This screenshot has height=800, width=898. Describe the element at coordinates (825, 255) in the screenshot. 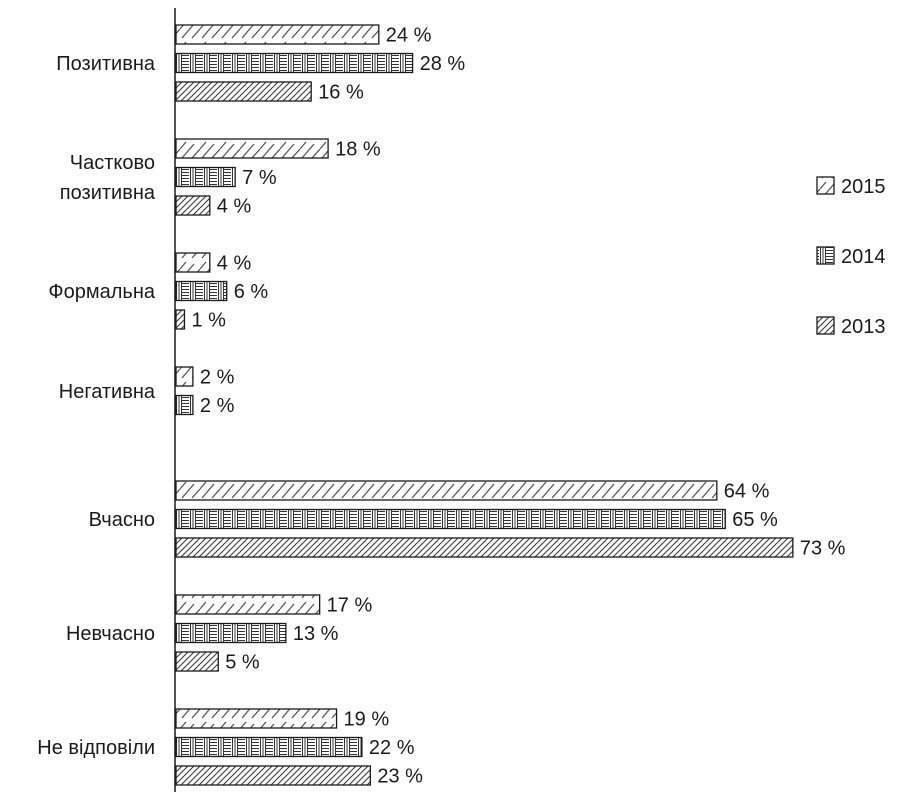

I see `legend-swatch-2014` at that location.